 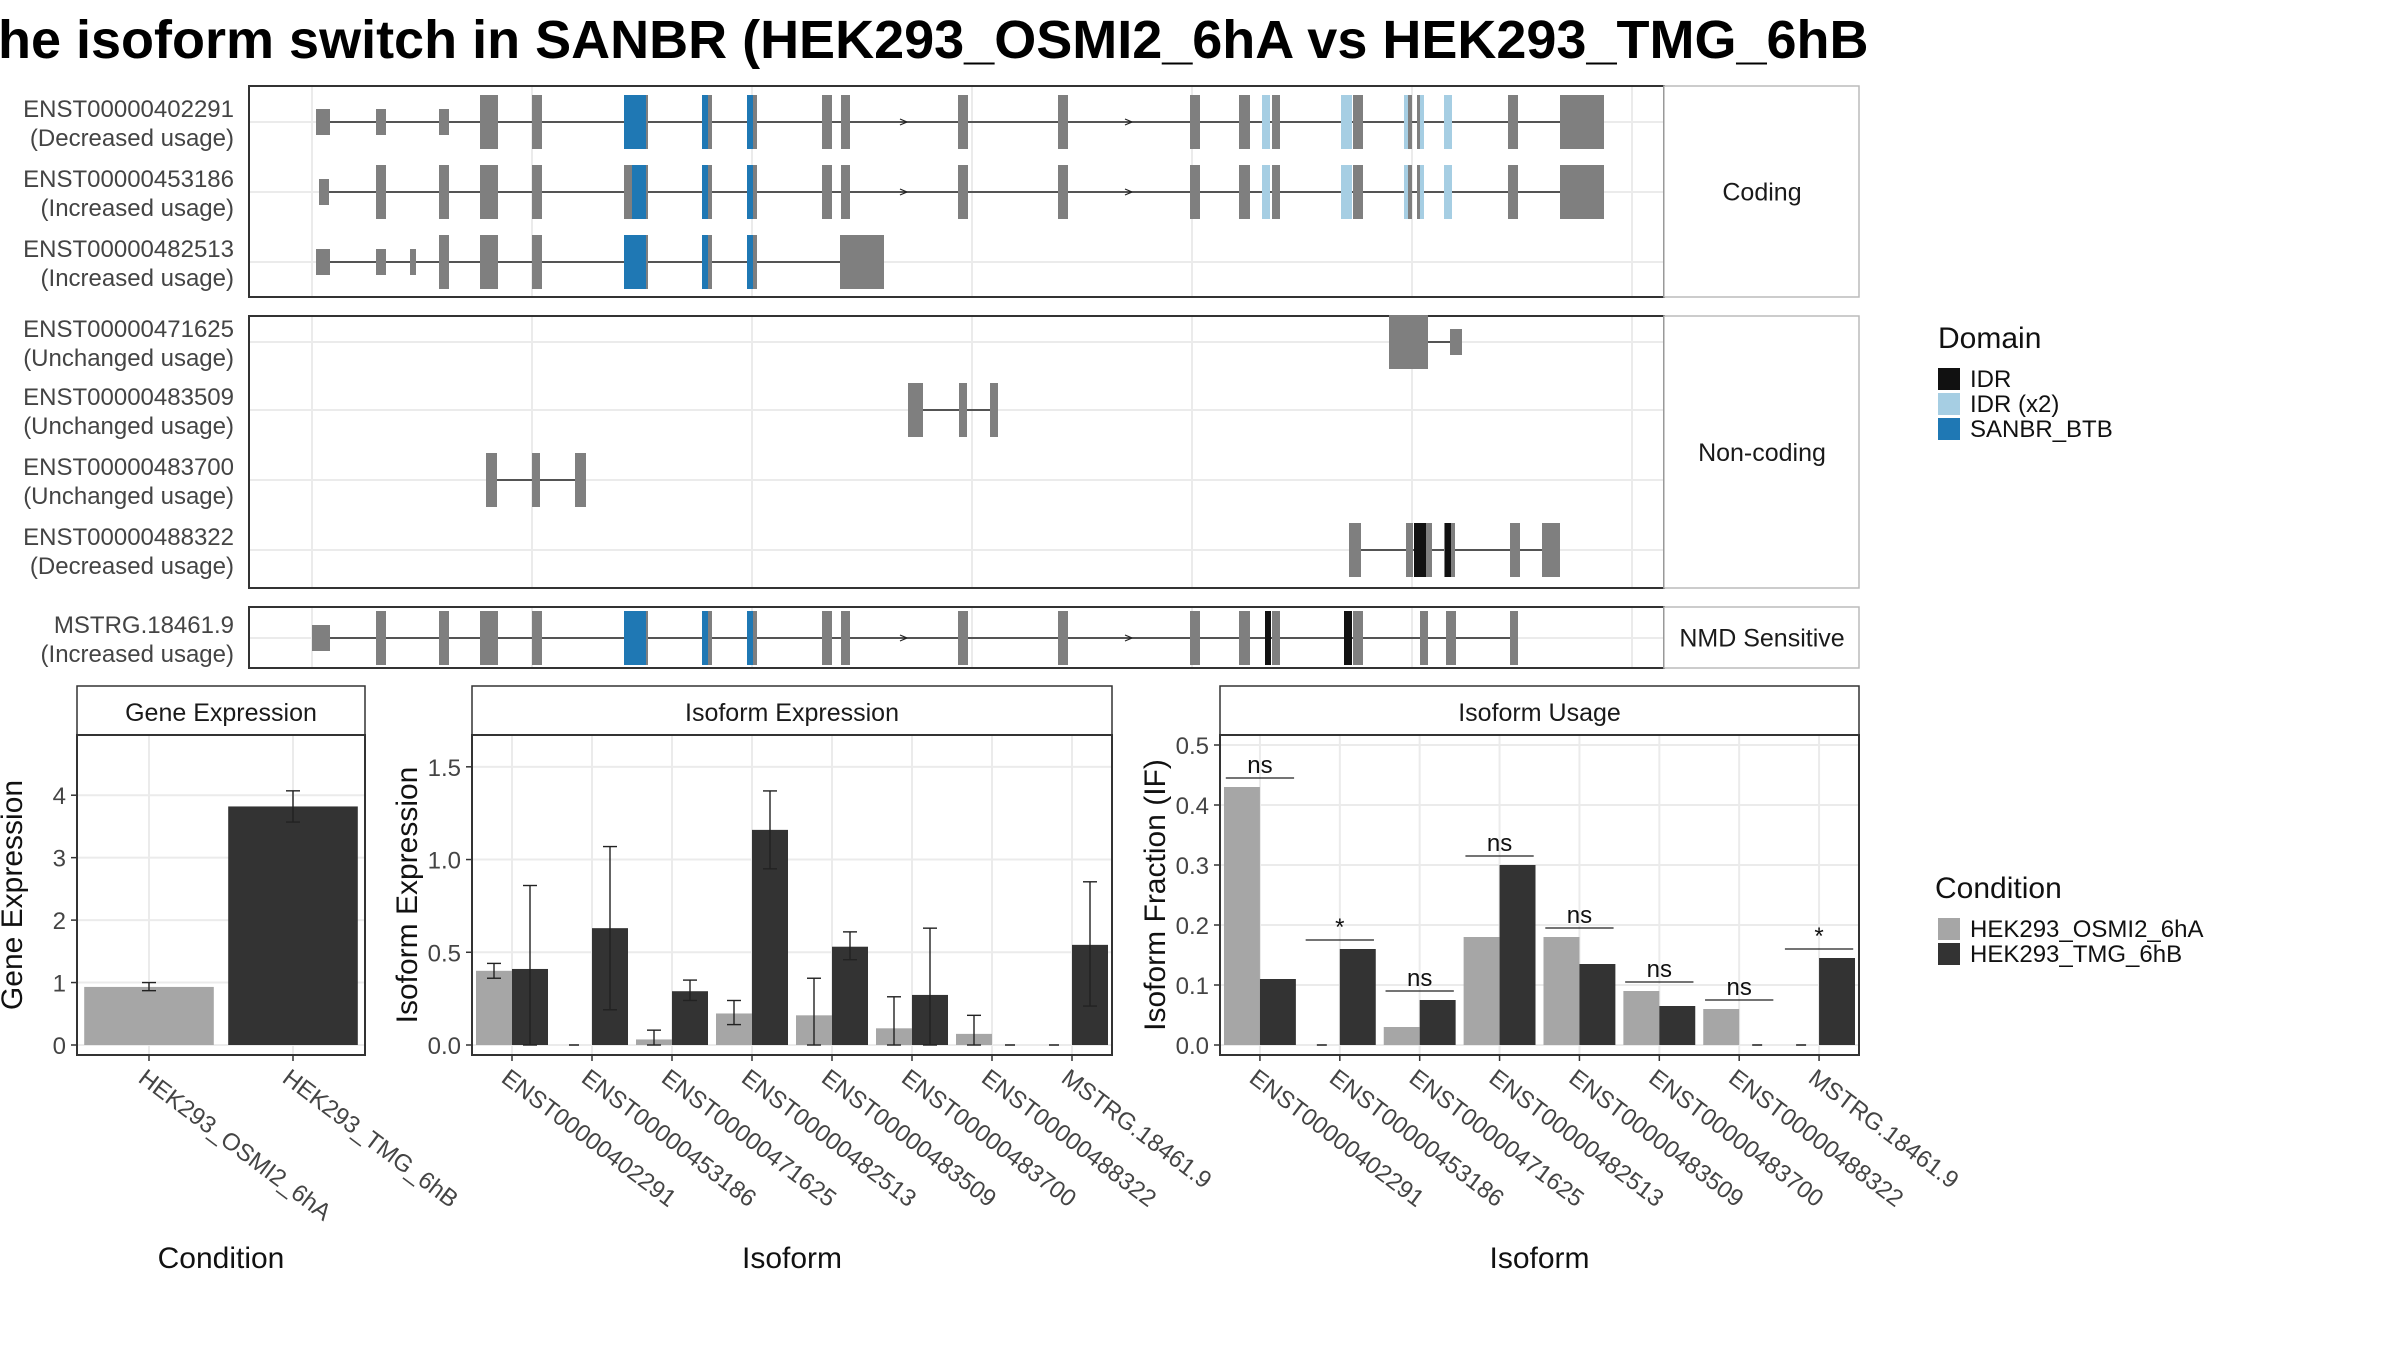 I want to click on domain-legend-label: IDR (x2), so click(x=2014, y=404).